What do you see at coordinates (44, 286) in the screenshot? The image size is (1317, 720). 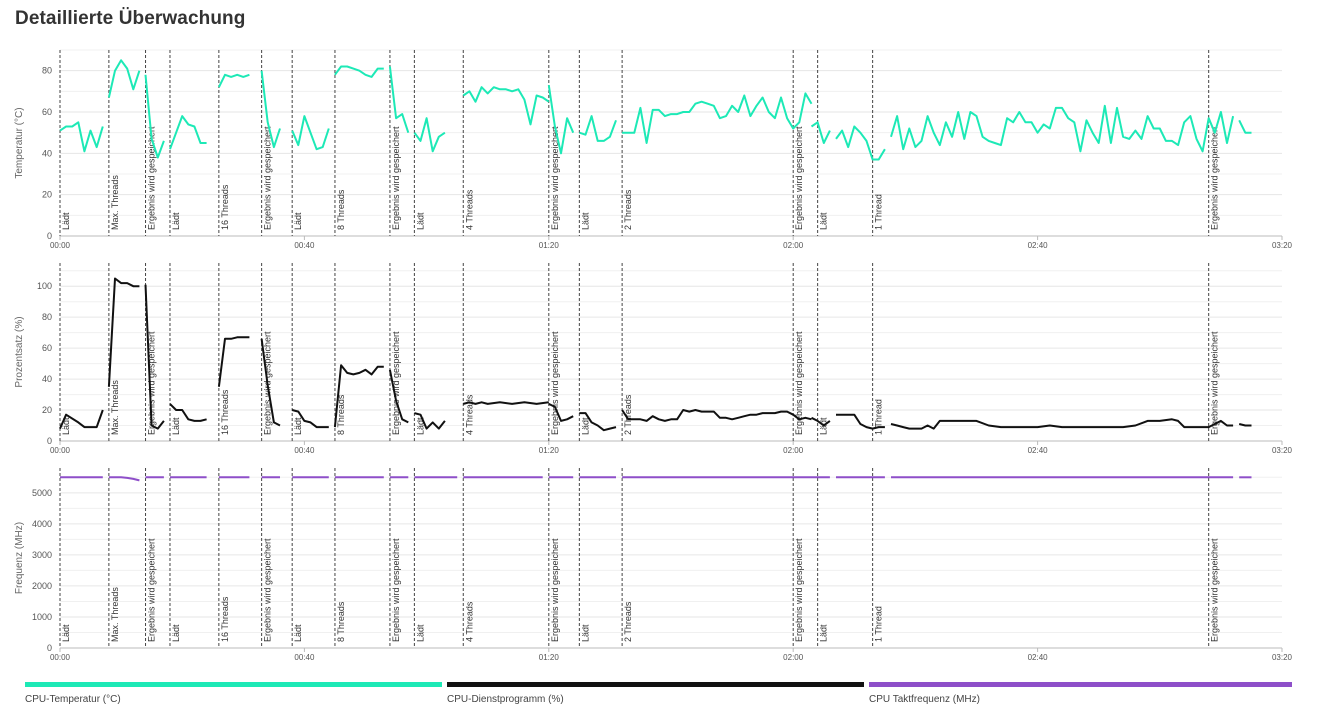 I see `y-tick-label: 100` at bounding box center [44, 286].